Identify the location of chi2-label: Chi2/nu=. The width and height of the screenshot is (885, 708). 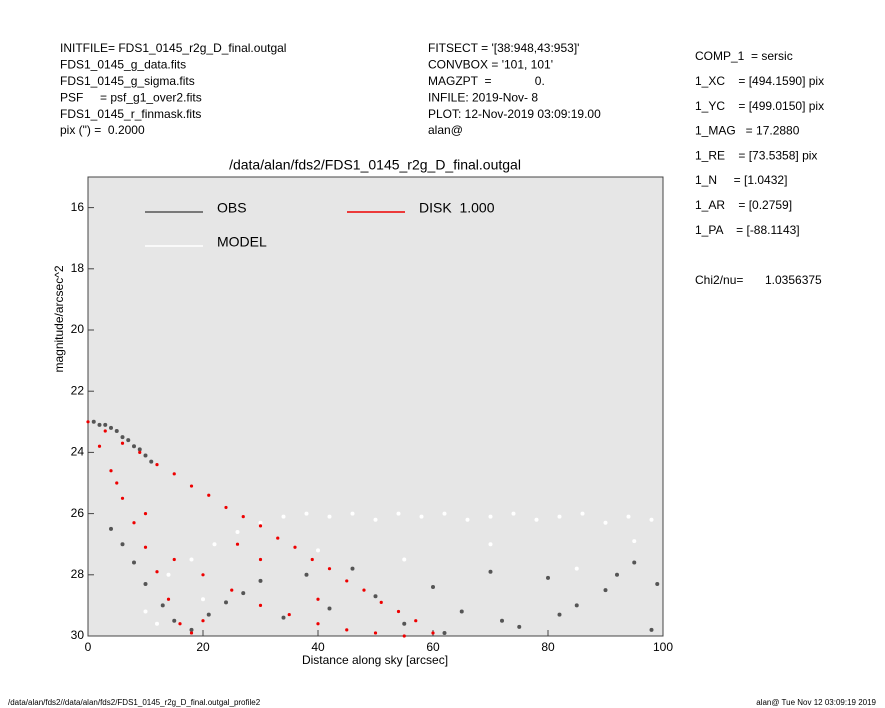
(719, 280).